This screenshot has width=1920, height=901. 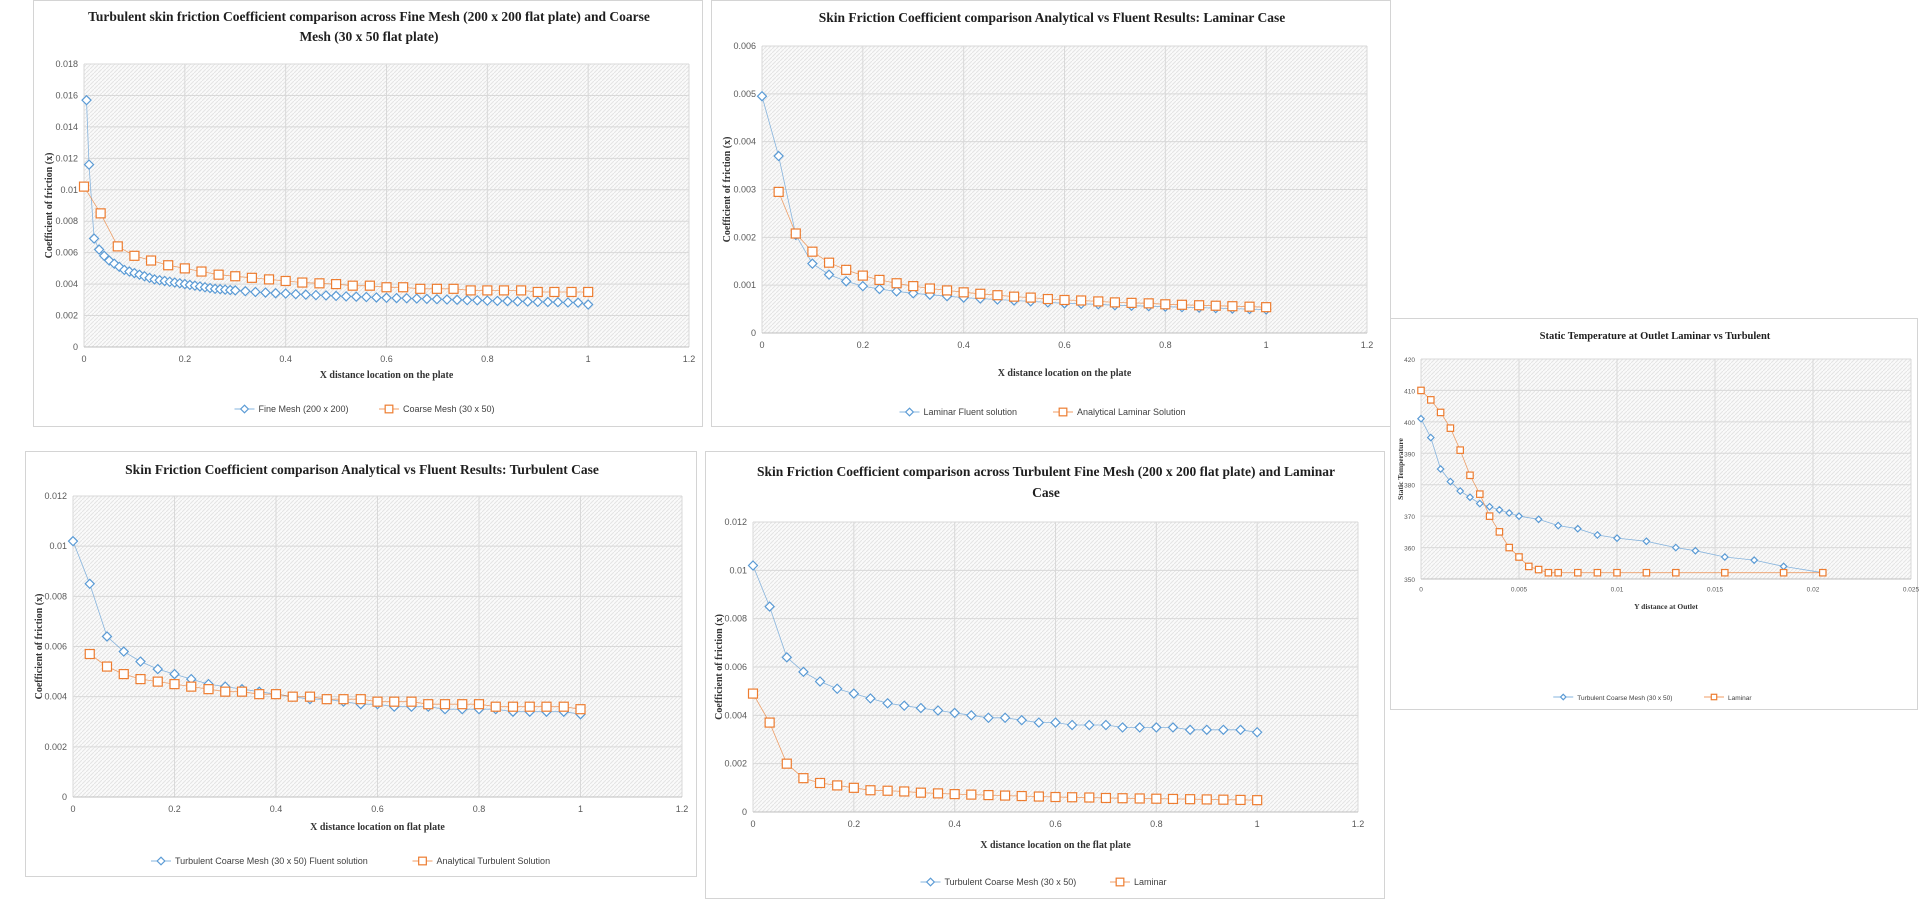 What do you see at coordinates (336, 239) in the screenshot?
I see `series-orange` at bounding box center [336, 239].